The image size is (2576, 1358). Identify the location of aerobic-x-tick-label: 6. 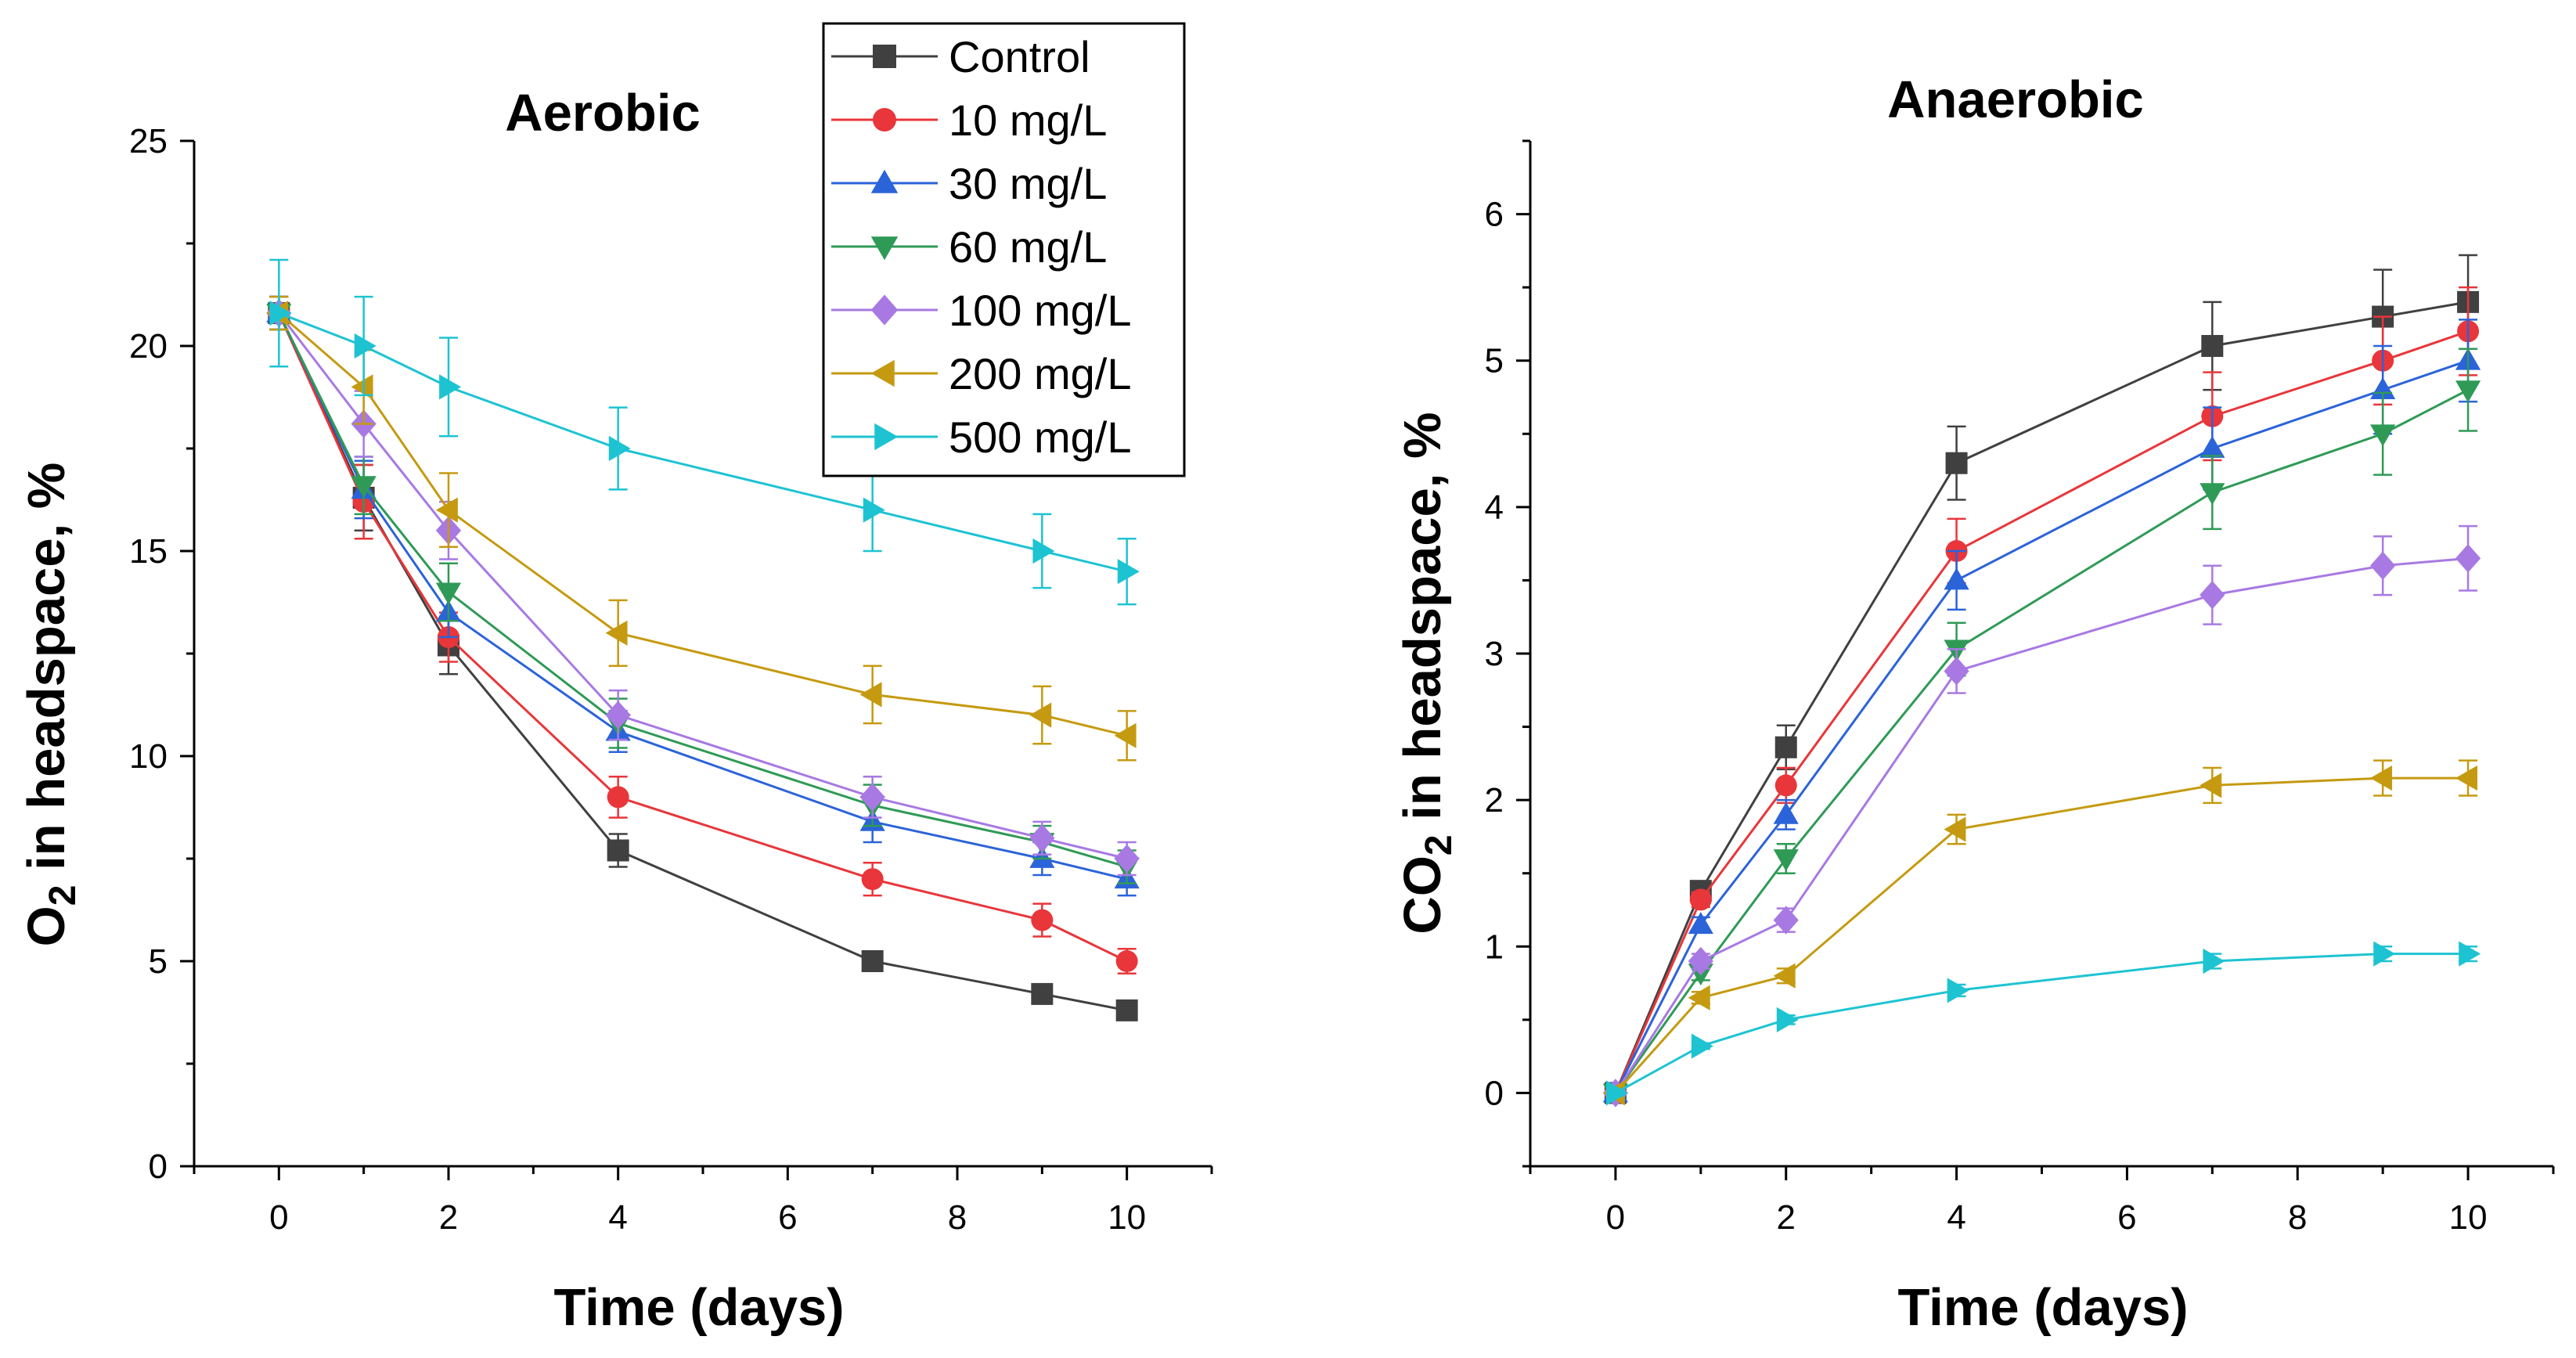
(787, 1217).